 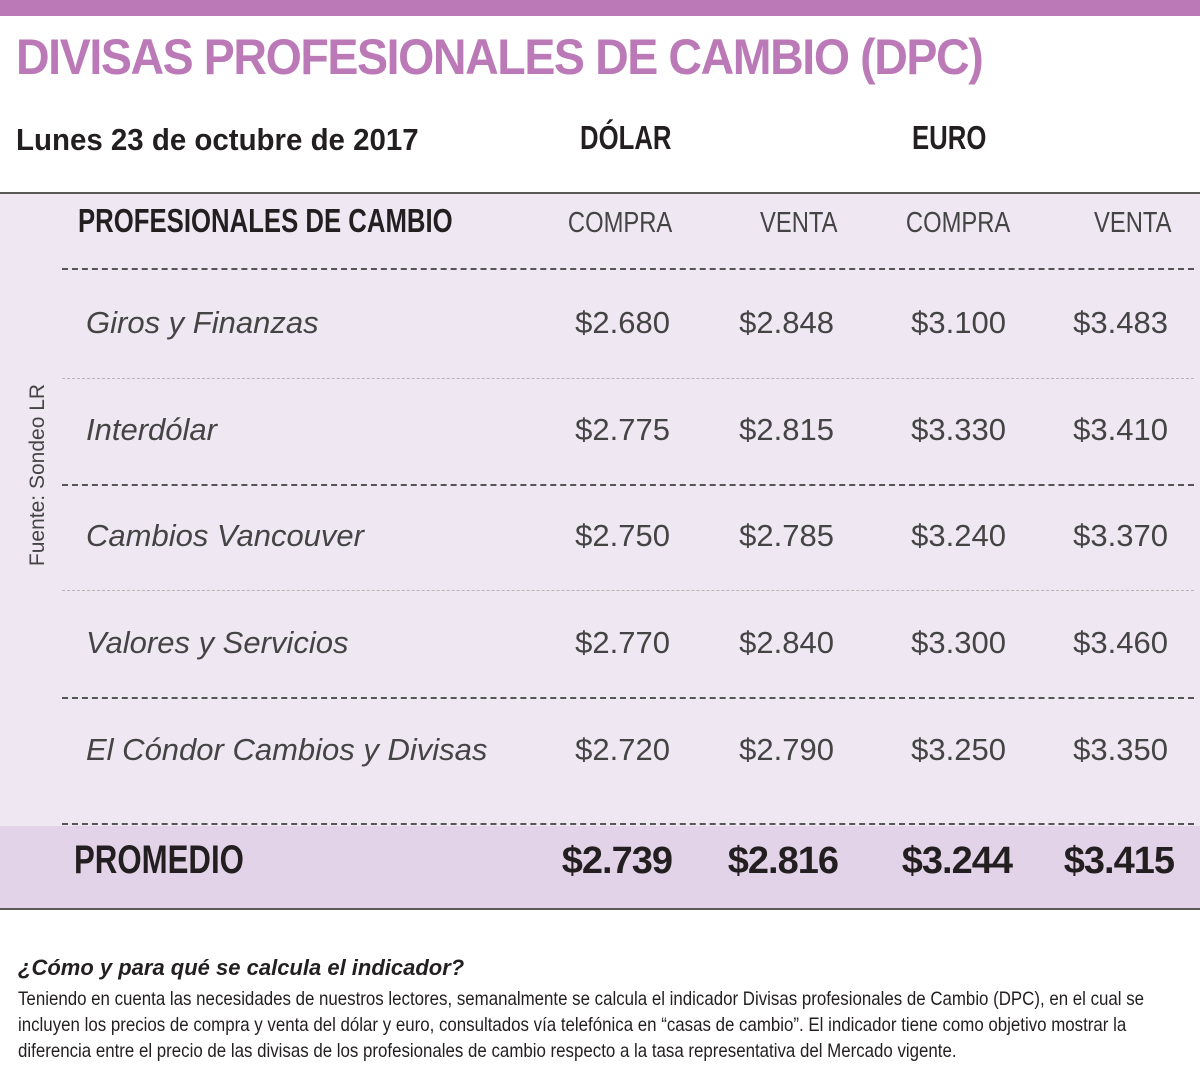 I want to click on eur-sell-value: $3.460, so click(x=1120, y=642).